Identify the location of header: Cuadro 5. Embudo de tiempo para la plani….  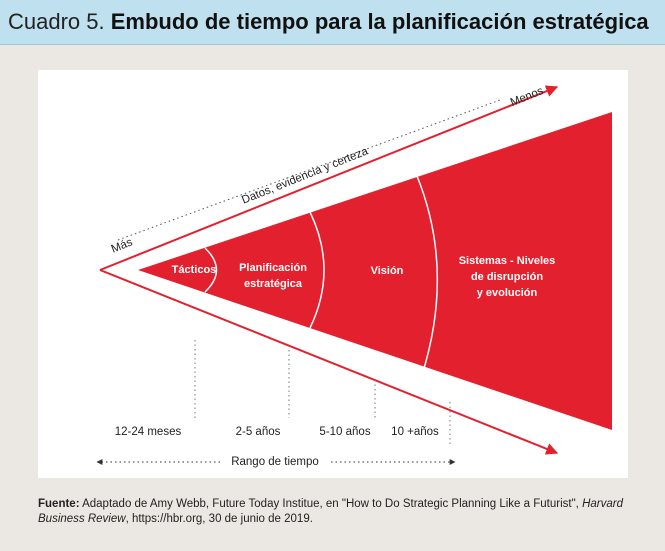
(332, 22).